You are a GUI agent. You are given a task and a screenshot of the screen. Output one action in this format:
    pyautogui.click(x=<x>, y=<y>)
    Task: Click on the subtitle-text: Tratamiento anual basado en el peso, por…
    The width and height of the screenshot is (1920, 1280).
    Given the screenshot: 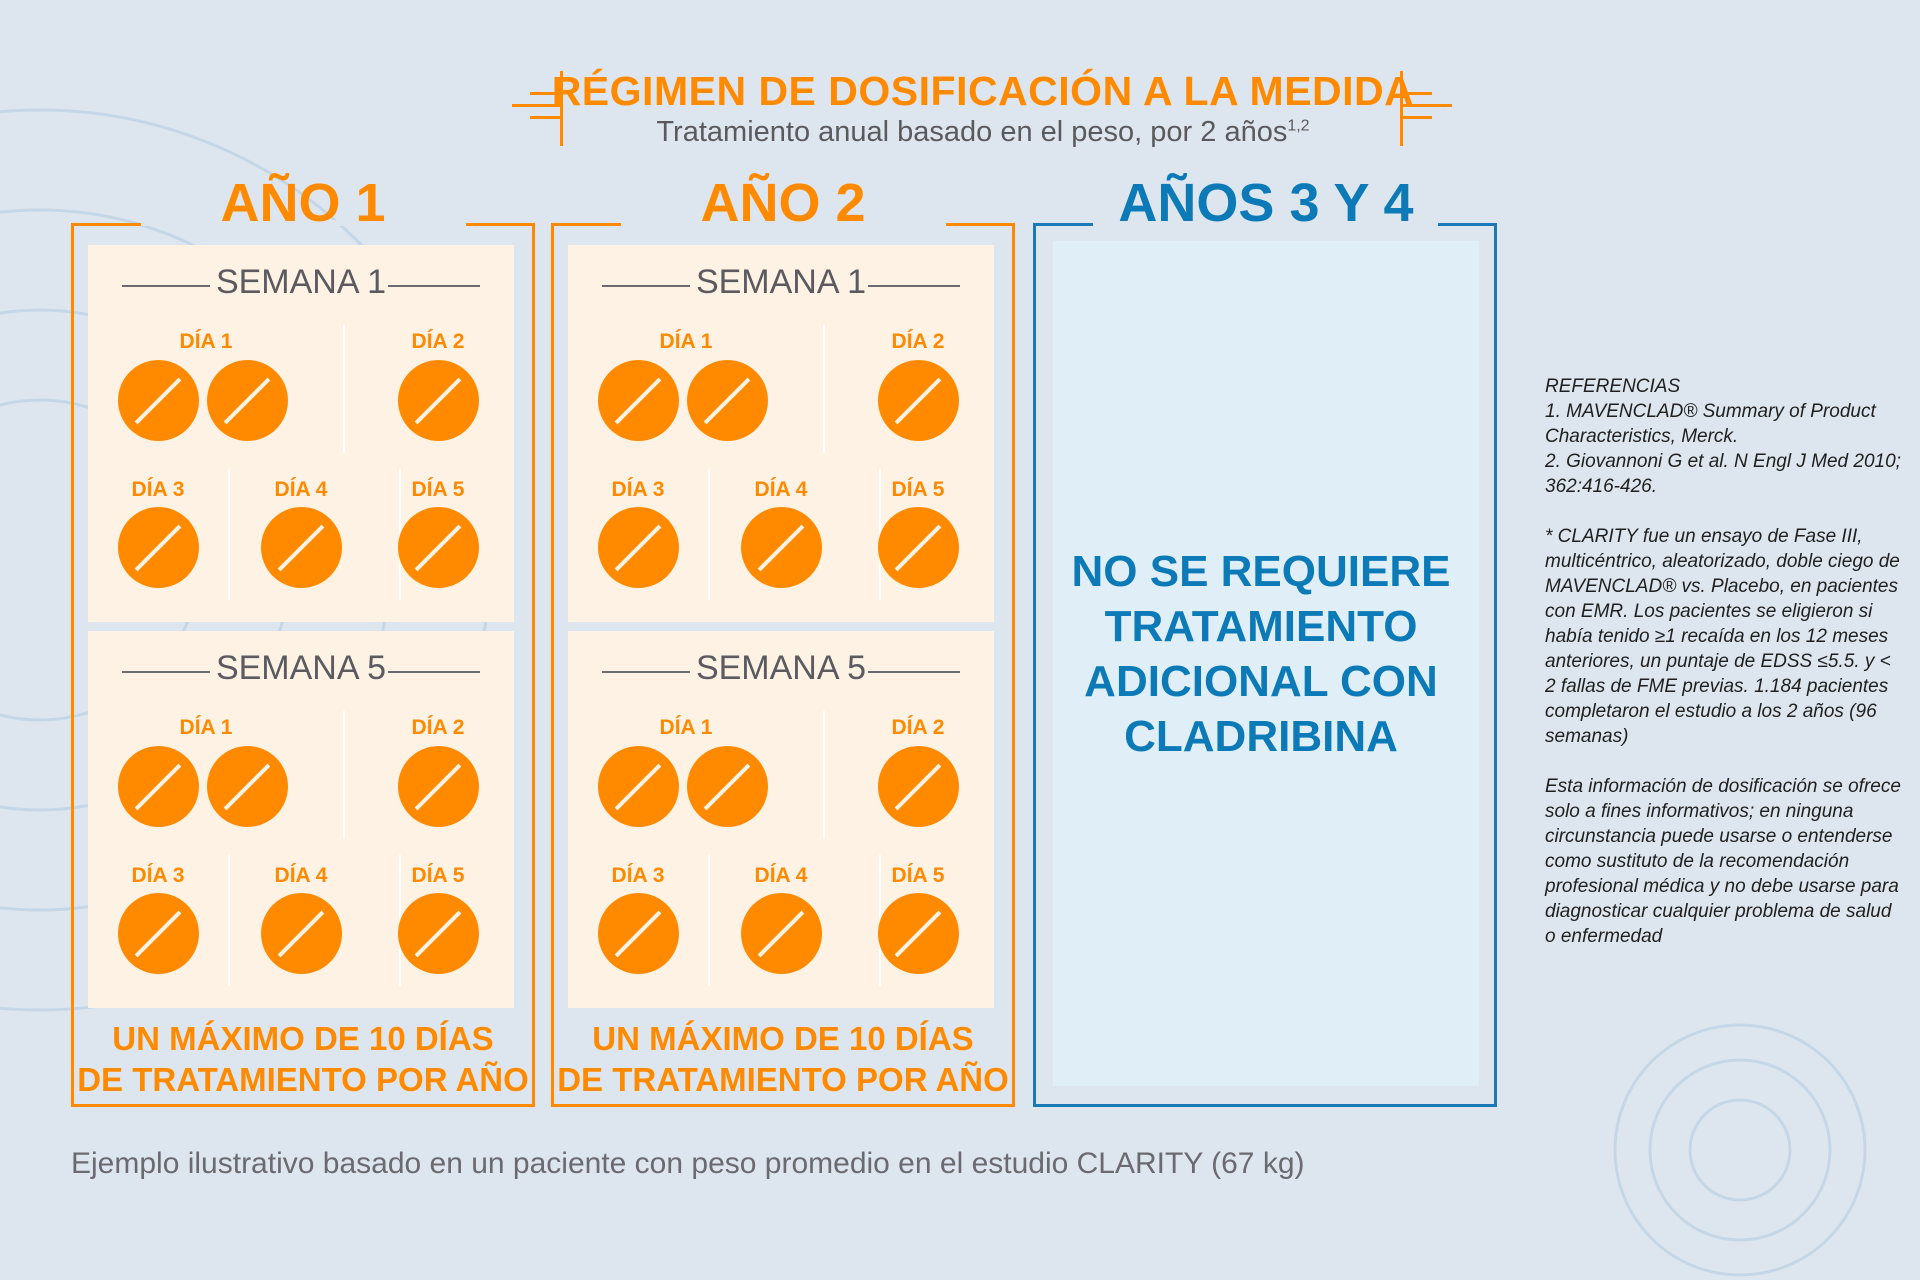 What is the action you would take?
    pyautogui.click(x=972, y=132)
    